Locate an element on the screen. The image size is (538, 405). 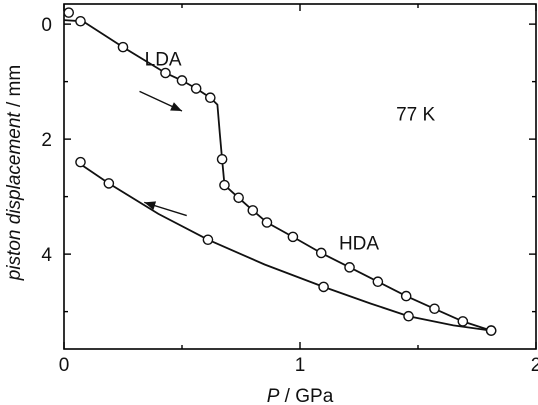
y-axis-label-quantity: piston displacement is located at coordinates (14, 197).